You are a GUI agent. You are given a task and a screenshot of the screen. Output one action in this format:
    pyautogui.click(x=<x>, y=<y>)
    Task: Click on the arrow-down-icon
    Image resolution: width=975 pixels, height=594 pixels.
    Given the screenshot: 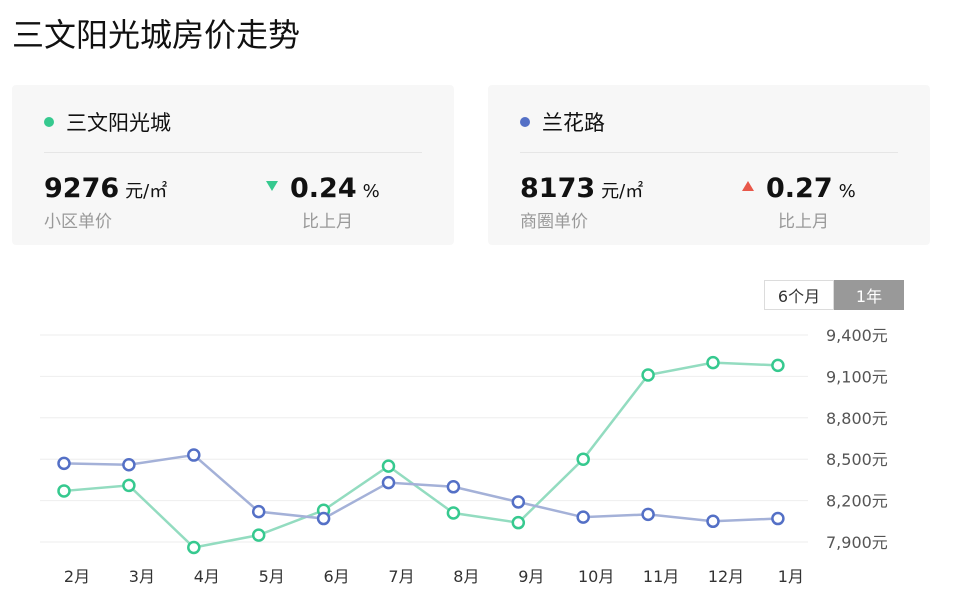 What is the action you would take?
    pyautogui.click(x=272, y=186)
    